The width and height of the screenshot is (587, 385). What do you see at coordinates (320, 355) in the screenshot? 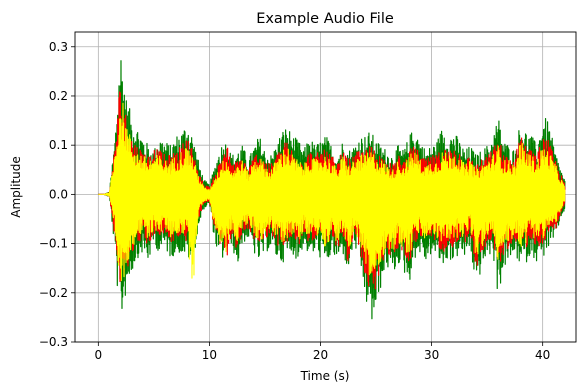
I see `x-tick-label: 20` at bounding box center [320, 355].